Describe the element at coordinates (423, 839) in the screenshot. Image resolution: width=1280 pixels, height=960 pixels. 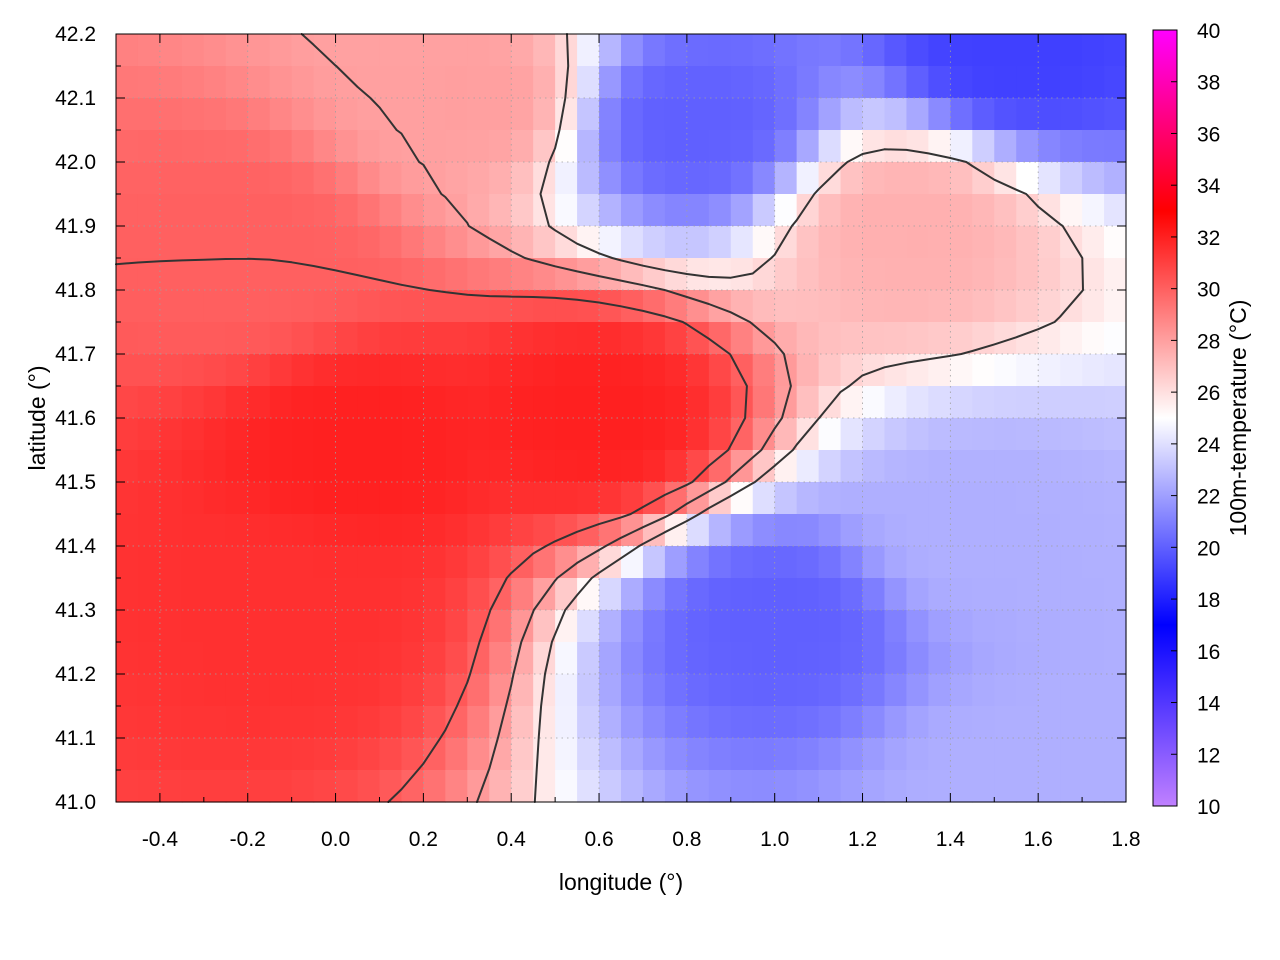
I see `x-tick-label: 0.2` at that location.